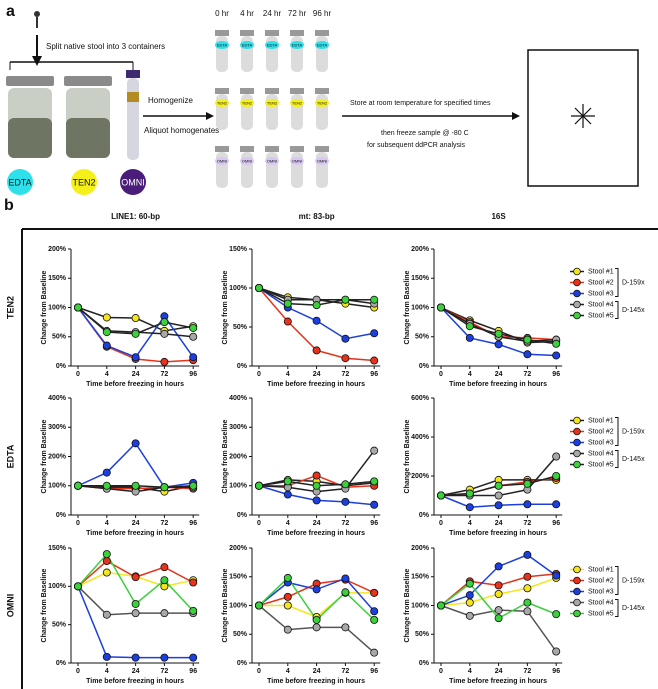 The width and height of the screenshot is (658, 689). Describe the element at coordinates (247, 161) in the screenshot. I see `tube-label: OMNI` at that location.